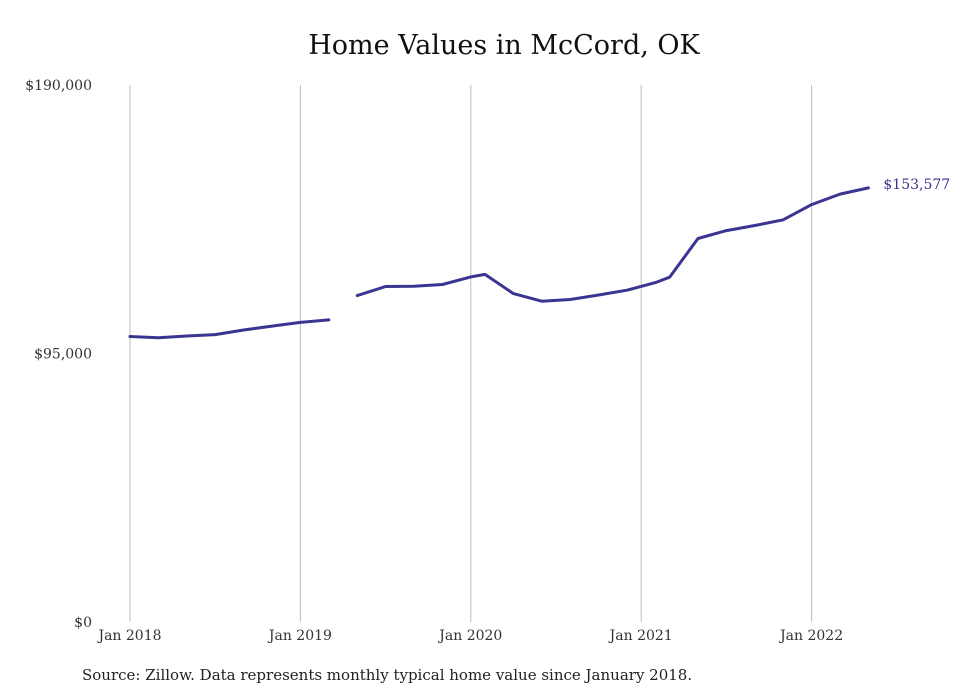 Image resolution: width=980 pixels, height=699 pixels. Describe the element at coordinates (916, 185) in the screenshot. I see `end-value-label: $153,577` at that location.